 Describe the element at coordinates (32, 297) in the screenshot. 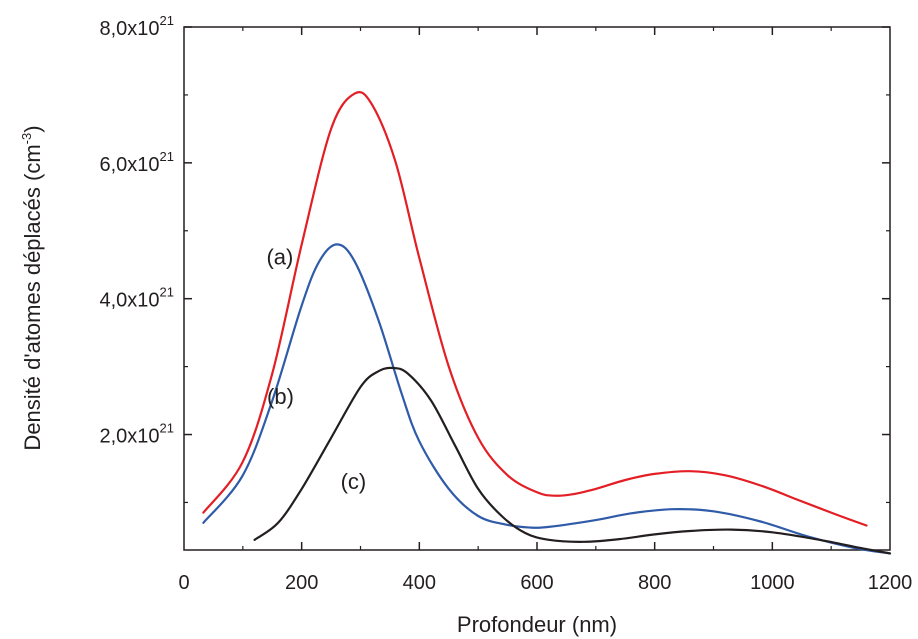

I see `y-axis-title-main: Densité d'atomes déplacés (cm` at that location.